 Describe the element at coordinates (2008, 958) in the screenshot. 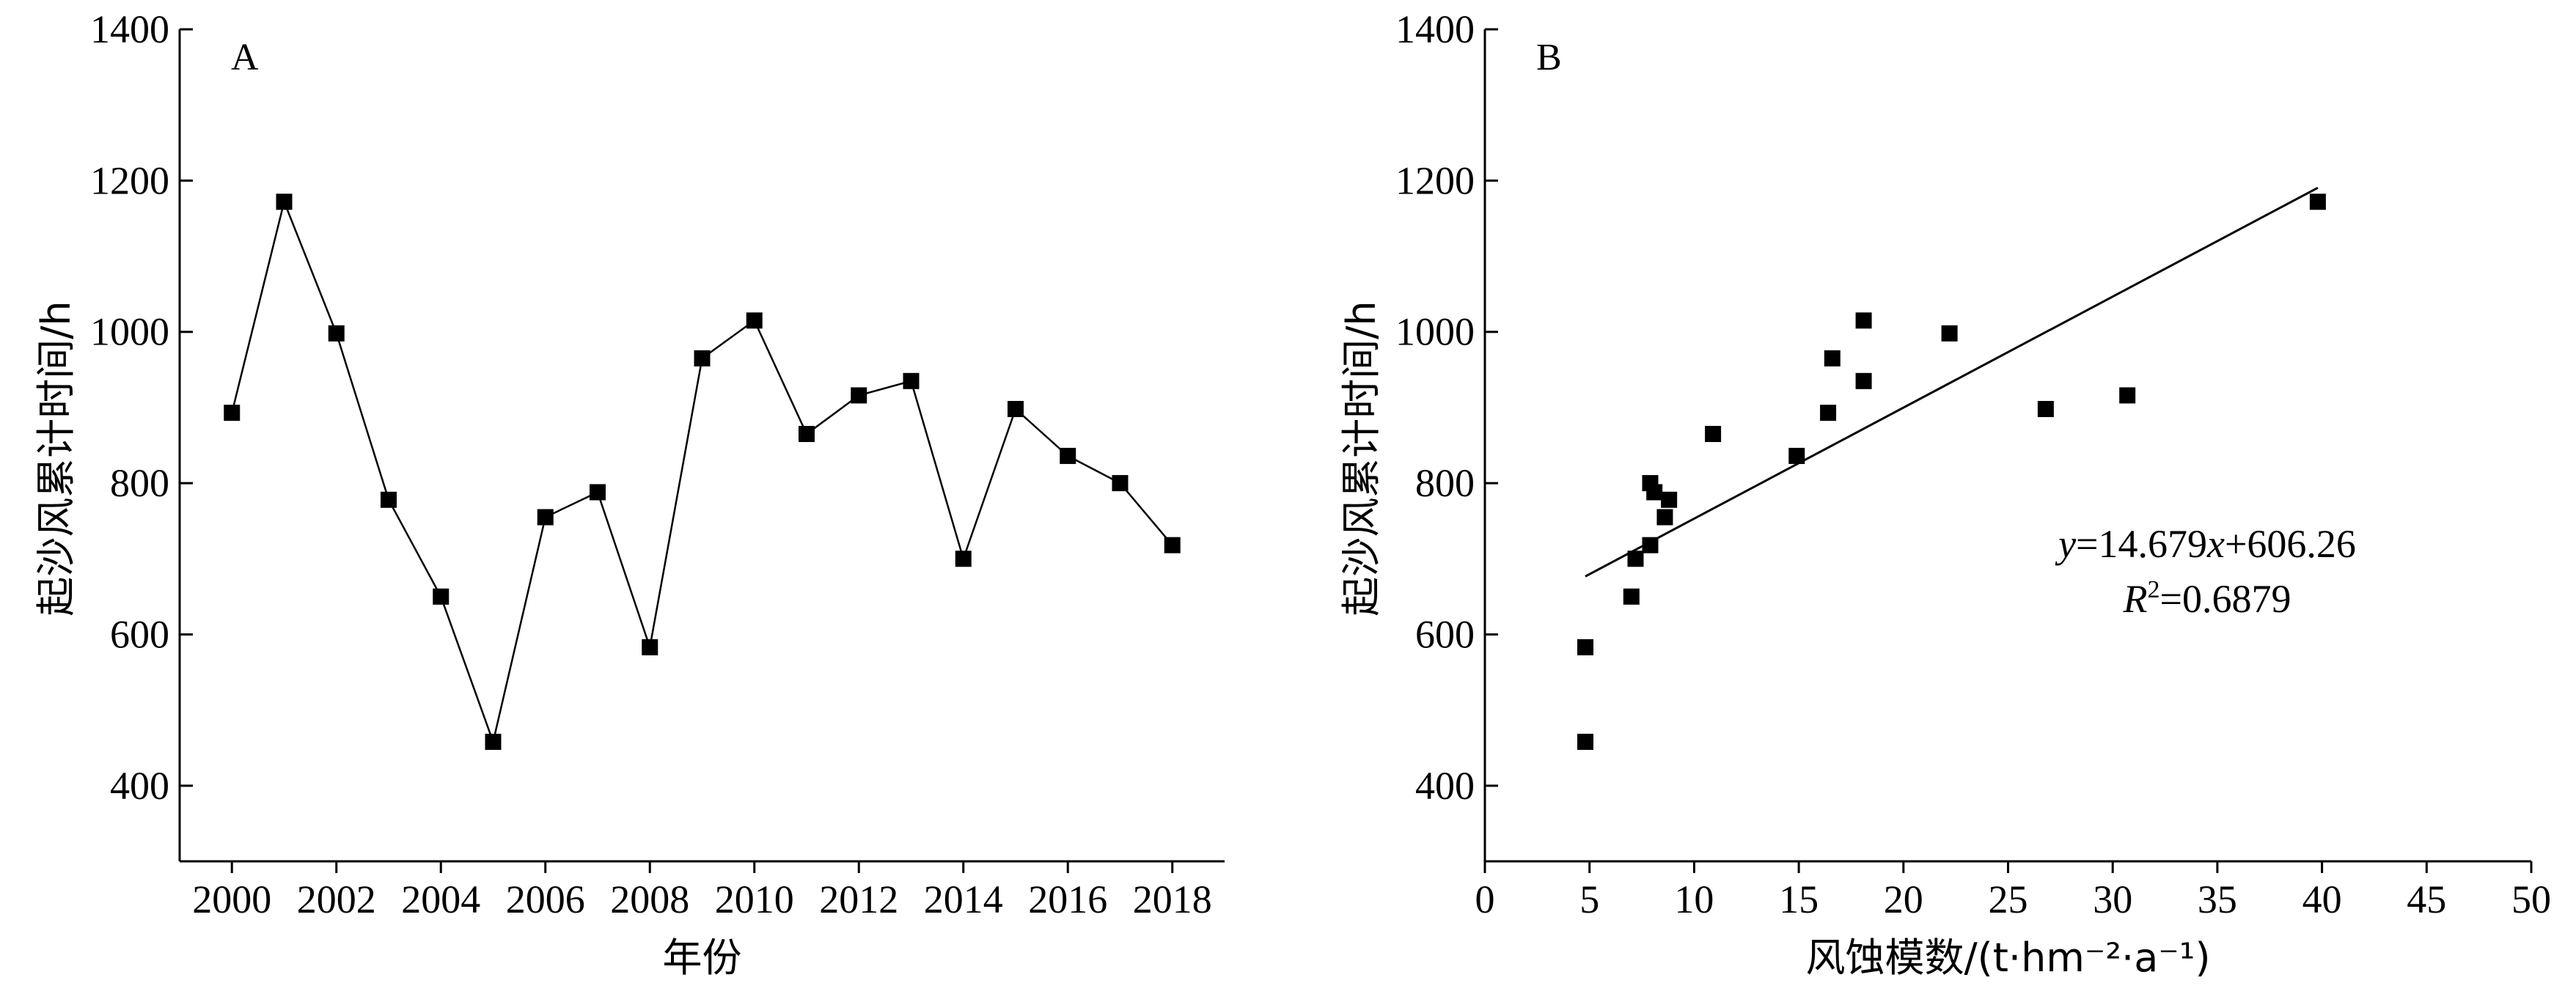

I see `panel-b-x-axis-title: 风蚀模数/(t·hm⁻²·a⁻¹)` at that location.